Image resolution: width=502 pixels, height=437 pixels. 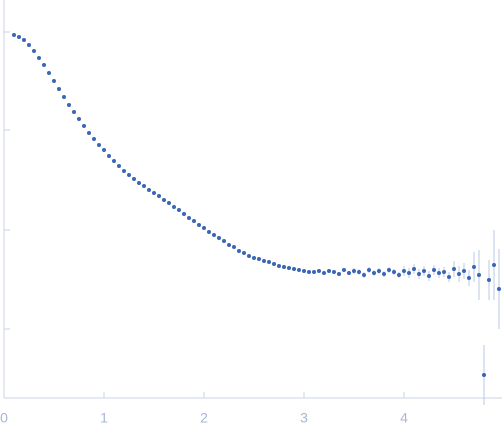 What do you see at coordinates (104, 418) in the screenshot?
I see `x-tick-label: 1` at bounding box center [104, 418].